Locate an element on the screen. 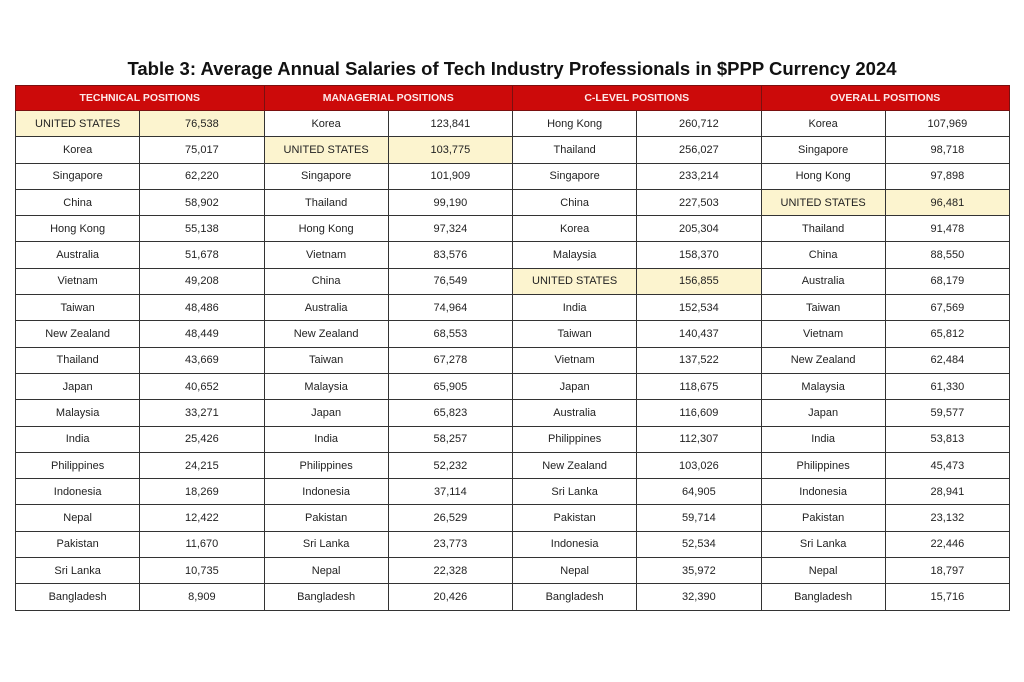 This screenshot has width=1024, height=682. salary-cell: 18,269 is located at coordinates (202, 492).